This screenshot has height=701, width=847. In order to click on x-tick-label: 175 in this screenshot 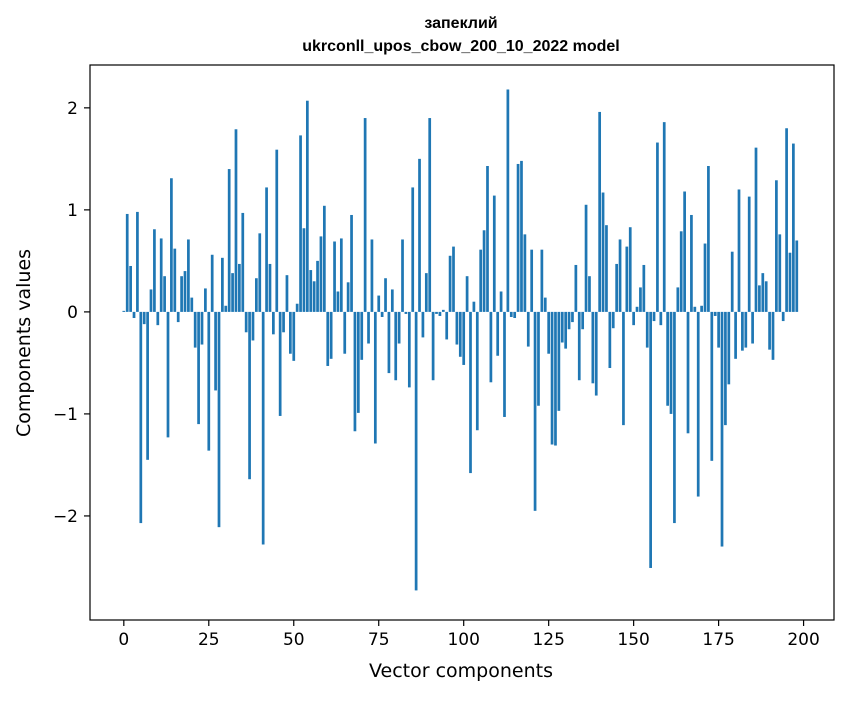, I will do `click(718, 640)`.